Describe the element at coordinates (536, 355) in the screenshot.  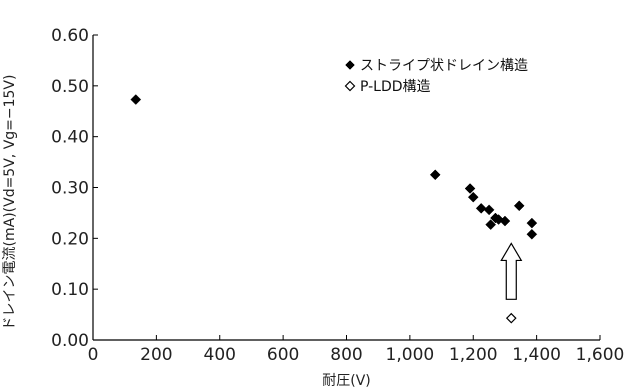
I see `x-tick-label: 1,400` at that location.